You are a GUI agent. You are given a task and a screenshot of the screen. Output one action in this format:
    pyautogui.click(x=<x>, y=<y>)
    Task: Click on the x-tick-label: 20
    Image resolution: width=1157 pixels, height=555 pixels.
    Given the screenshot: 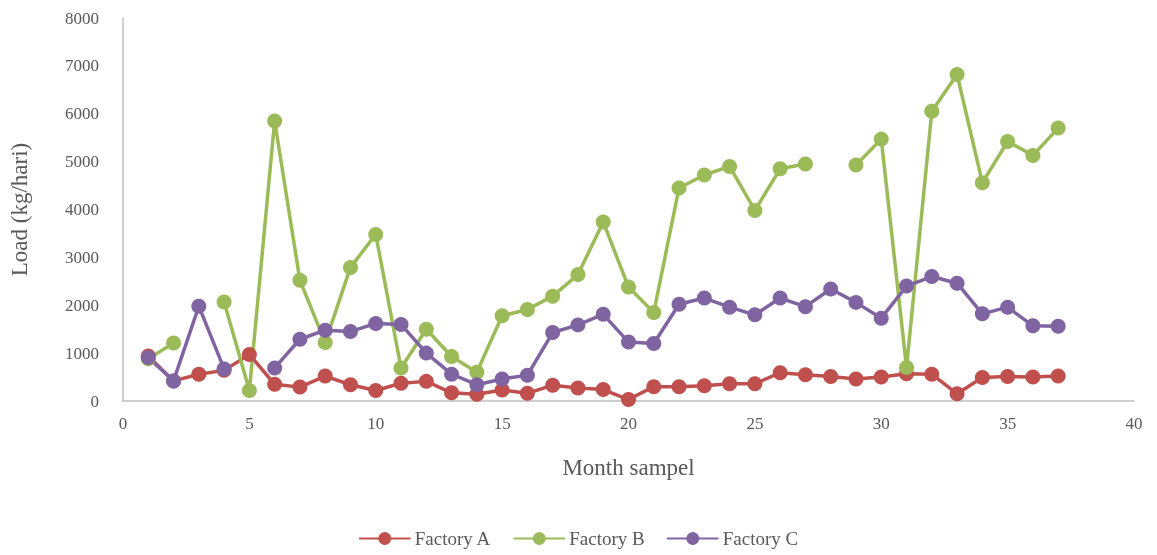 What is the action you would take?
    pyautogui.click(x=628, y=423)
    